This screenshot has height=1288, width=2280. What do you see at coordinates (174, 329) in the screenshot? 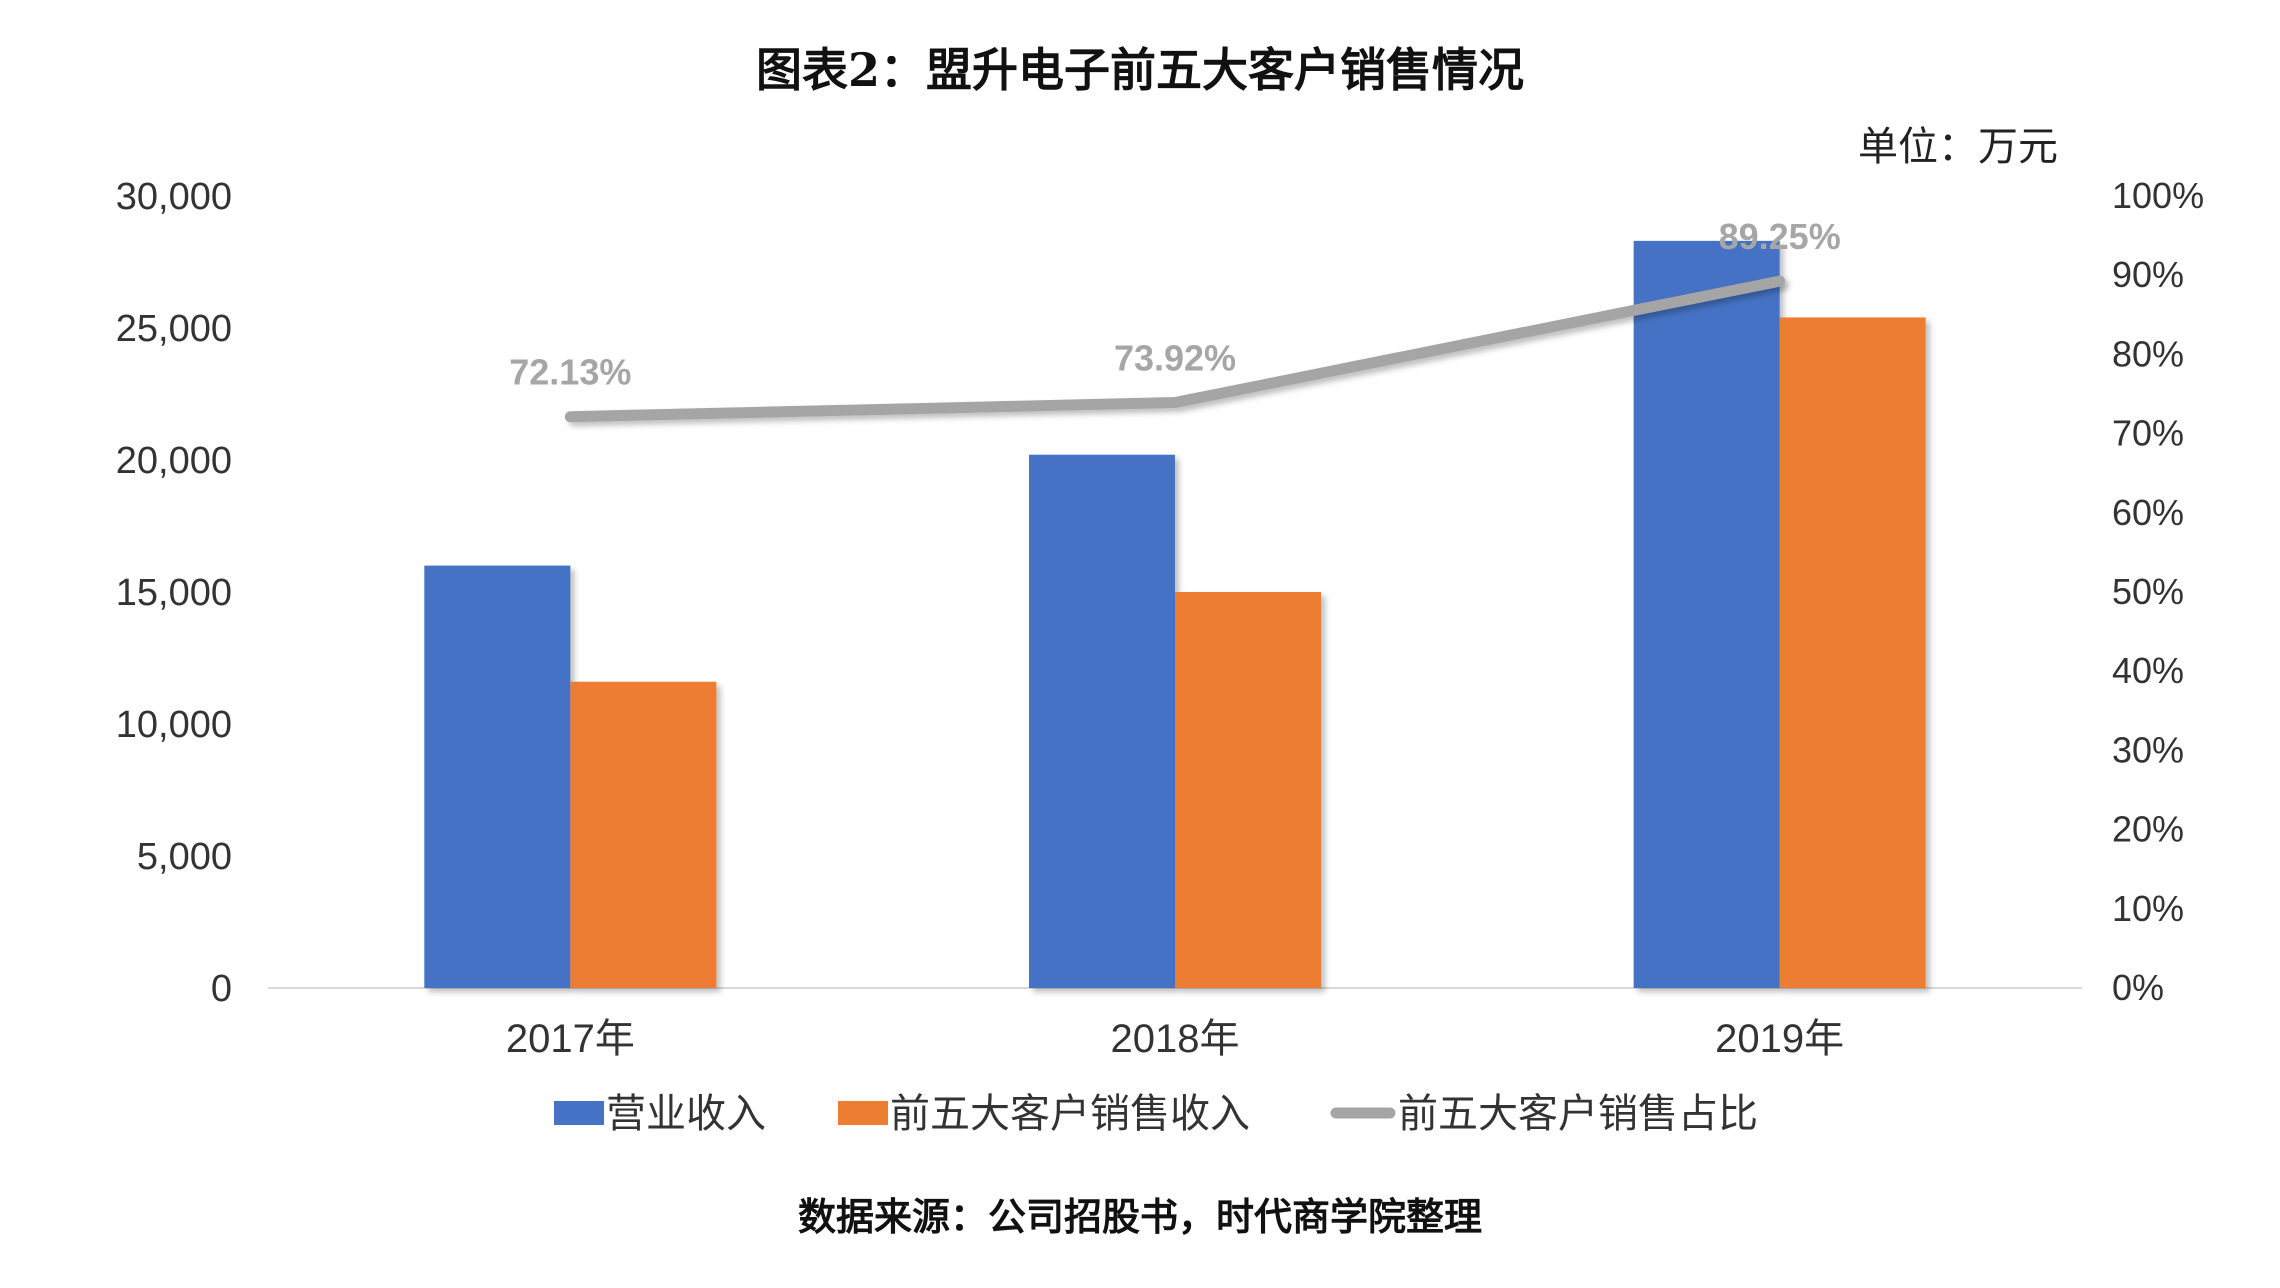
I see `y-tick-label: 25,000` at bounding box center [174, 329].